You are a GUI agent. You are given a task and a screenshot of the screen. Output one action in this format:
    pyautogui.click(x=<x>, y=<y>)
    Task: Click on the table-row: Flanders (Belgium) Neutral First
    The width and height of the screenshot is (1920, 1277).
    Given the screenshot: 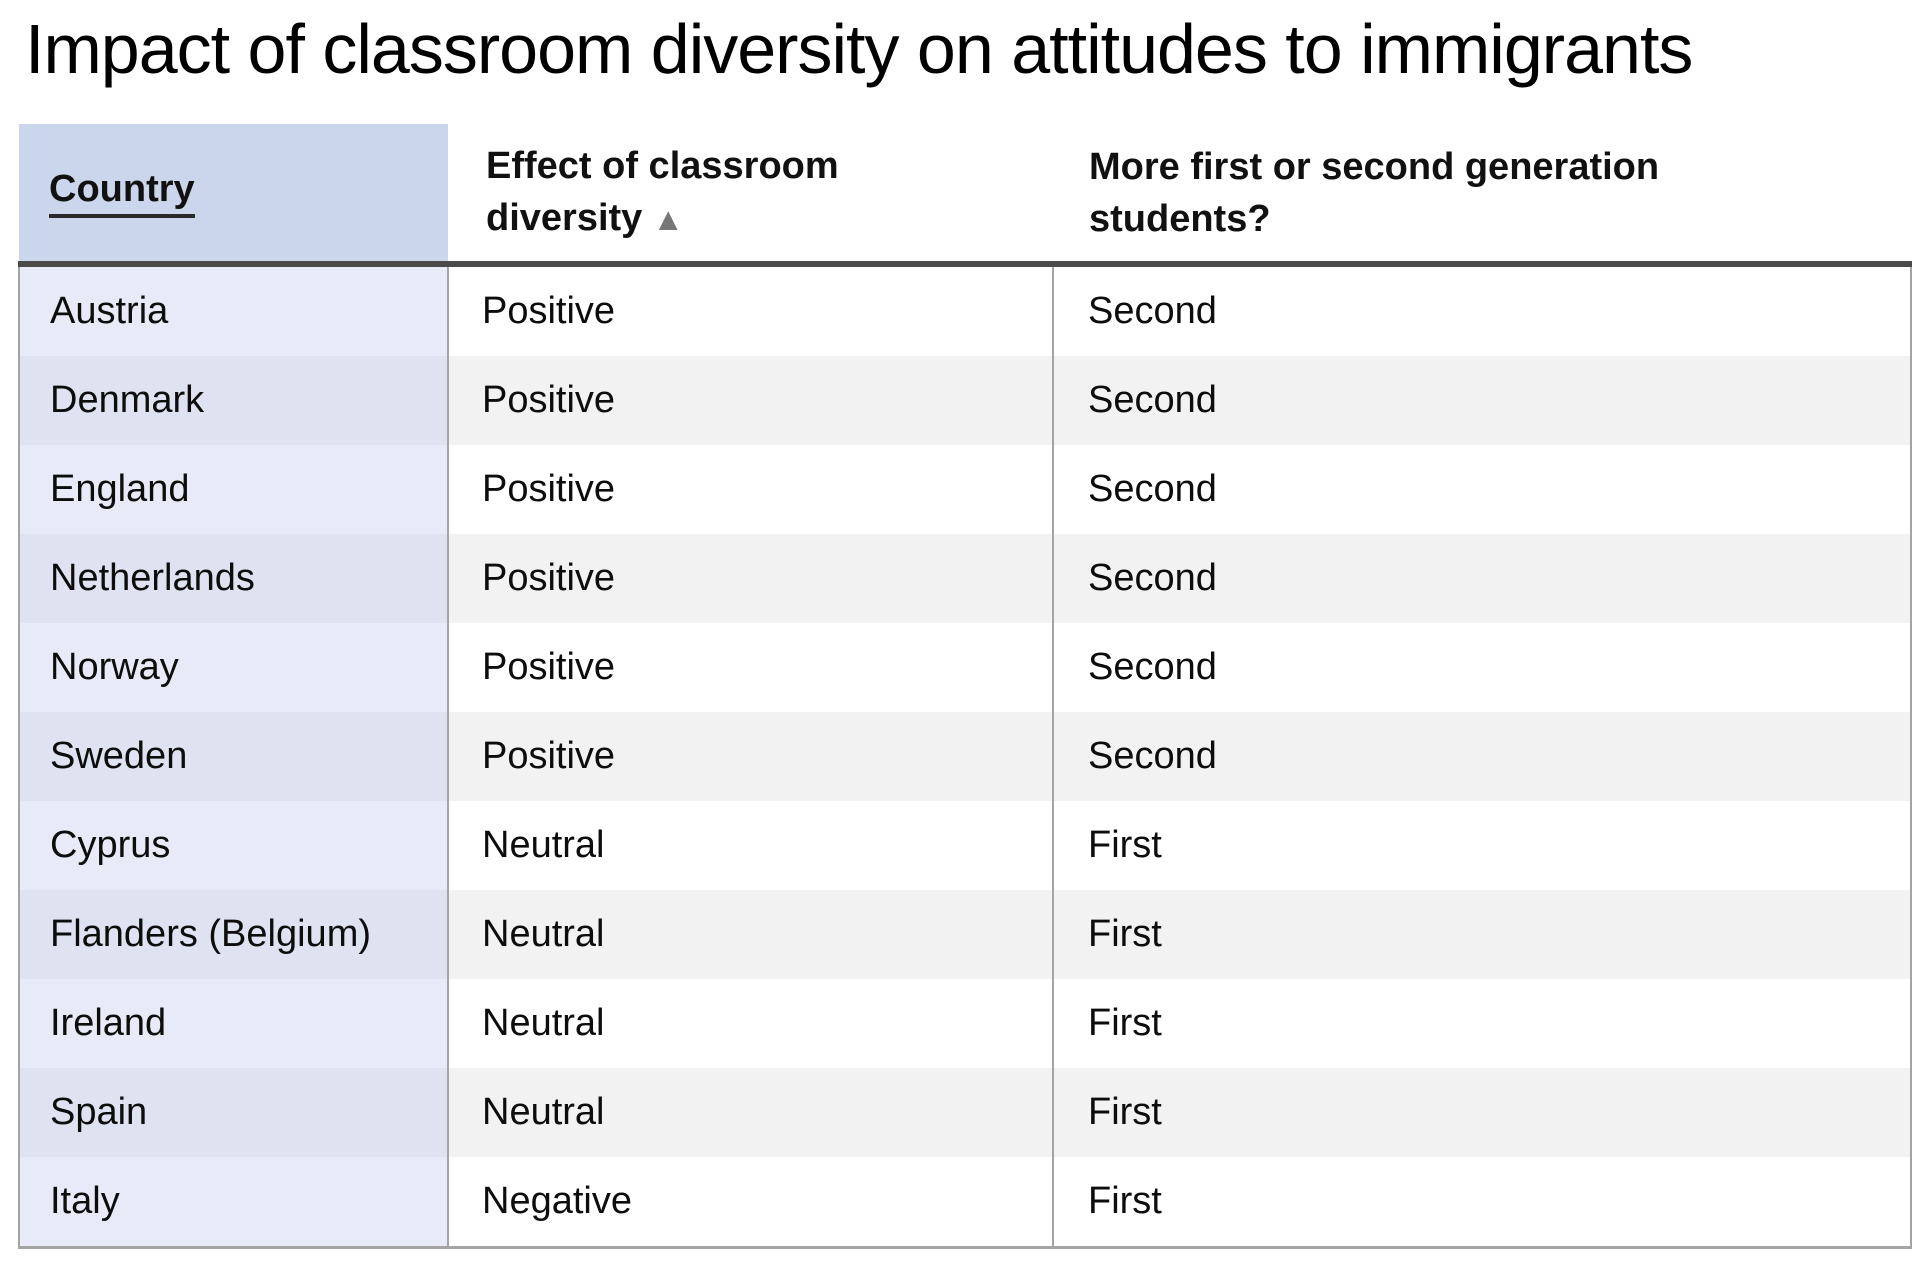 What is the action you would take?
    pyautogui.click(x=965, y=934)
    